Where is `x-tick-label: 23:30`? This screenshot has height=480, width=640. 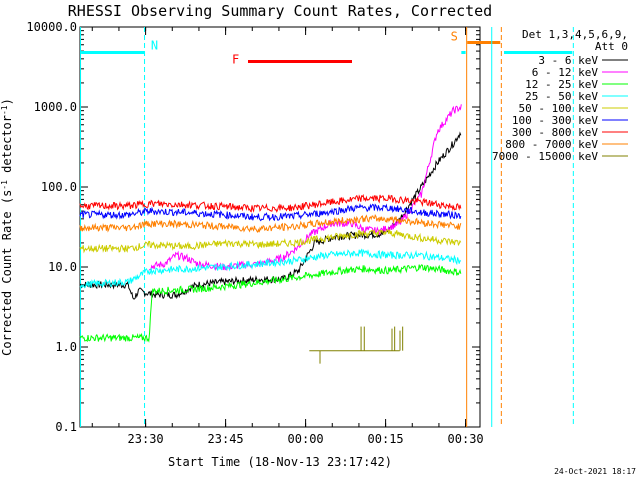 x-tick-label: 23:30 is located at coordinates (146, 439).